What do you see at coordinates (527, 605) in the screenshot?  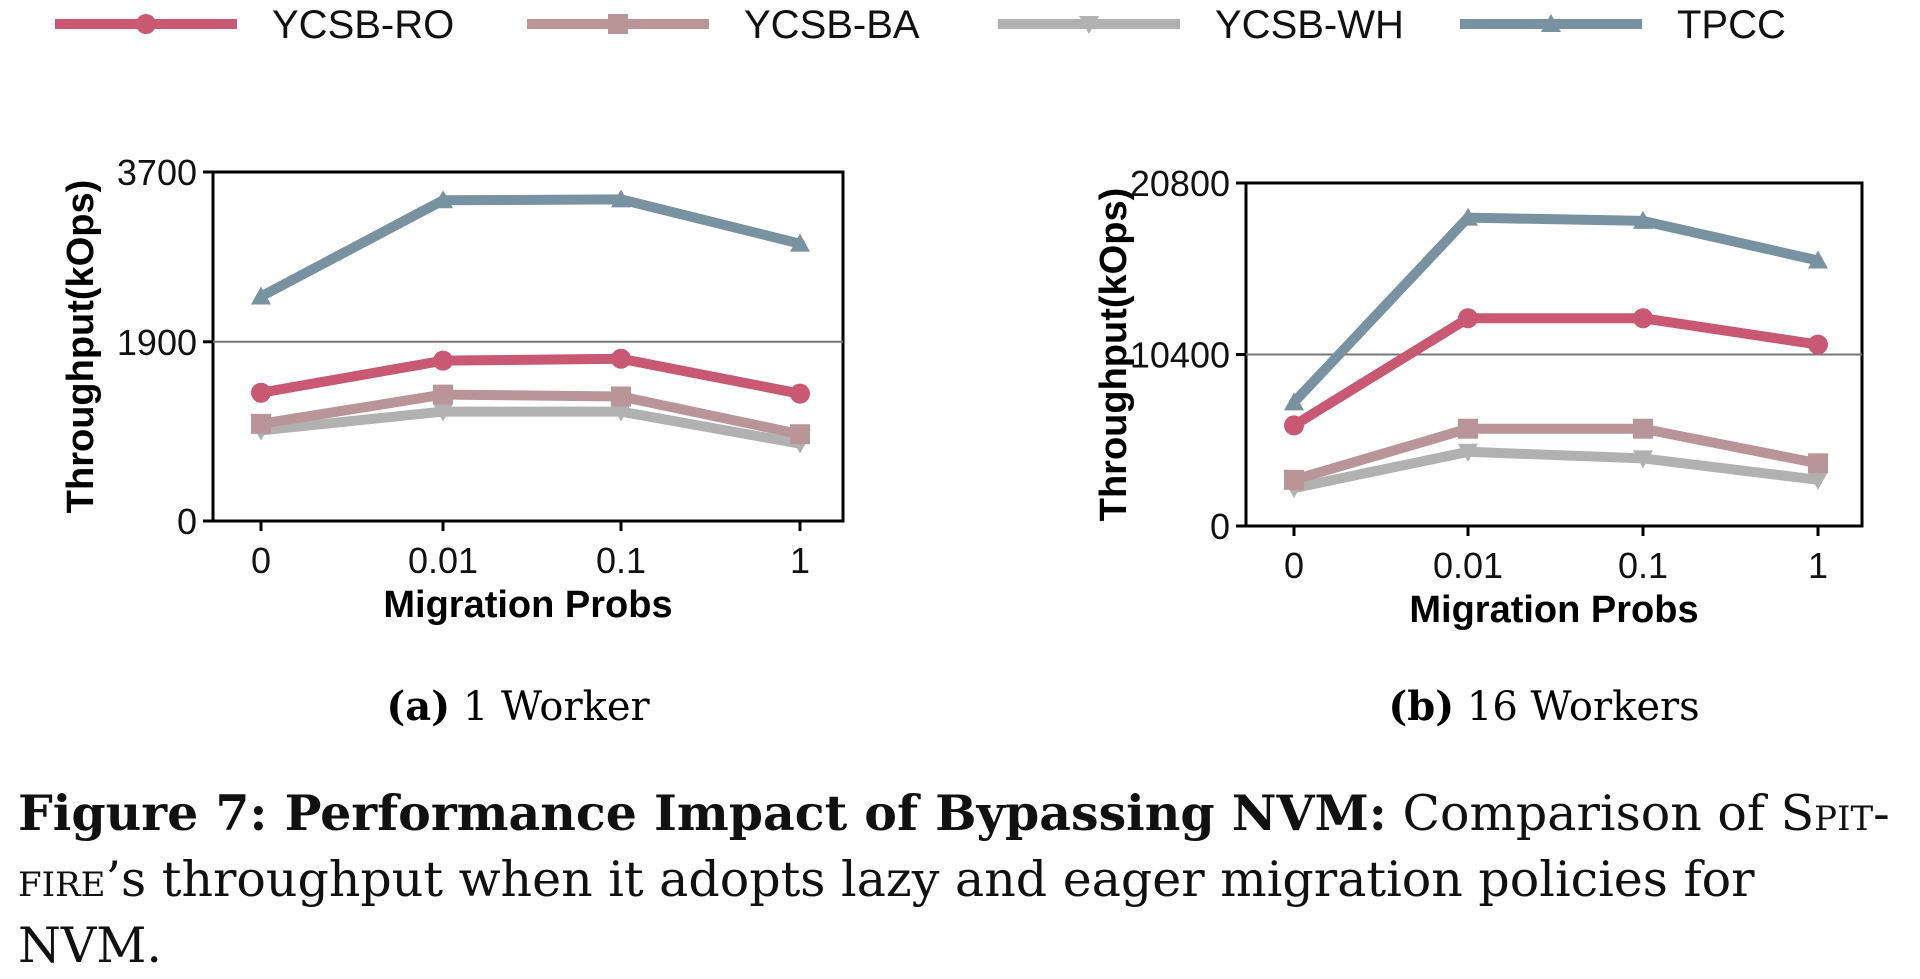 I see `panel-a-x-axis-label: Migration Probs` at bounding box center [527, 605].